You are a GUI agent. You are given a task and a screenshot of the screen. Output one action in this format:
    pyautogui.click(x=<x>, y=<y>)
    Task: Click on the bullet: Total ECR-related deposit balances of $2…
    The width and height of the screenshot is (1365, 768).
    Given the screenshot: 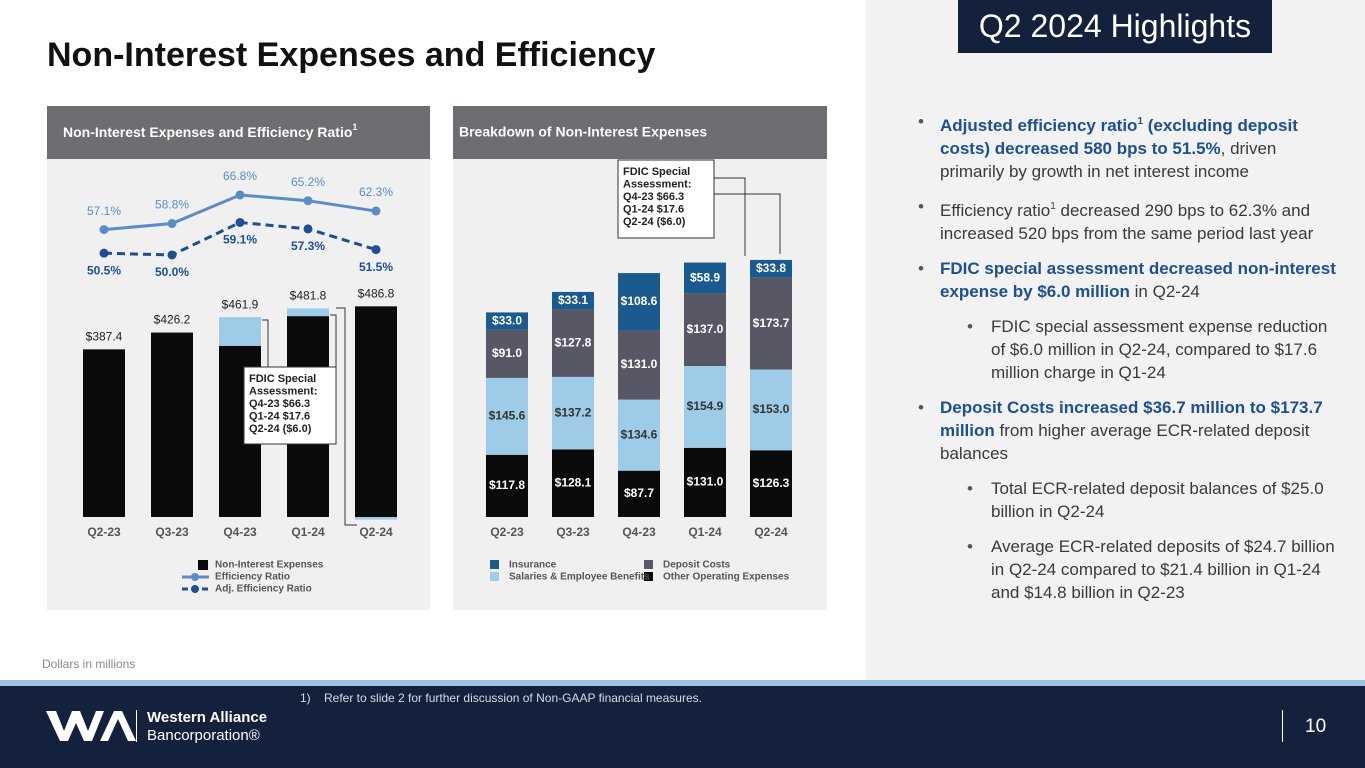 What is the action you would take?
    pyautogui.click(x=1156, y=500)
    